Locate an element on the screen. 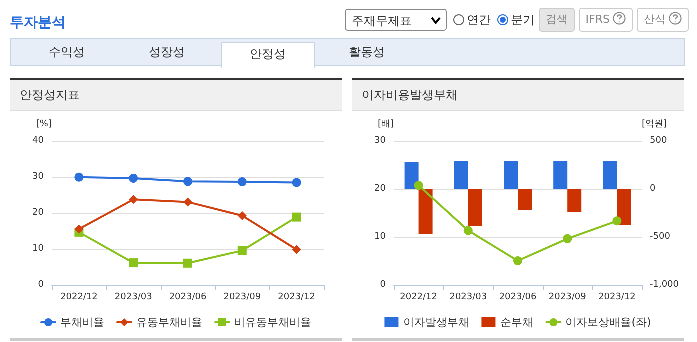 The height and width of the screenshot is (342, 697). text: 성장성 is located at coordinates (167, 52).